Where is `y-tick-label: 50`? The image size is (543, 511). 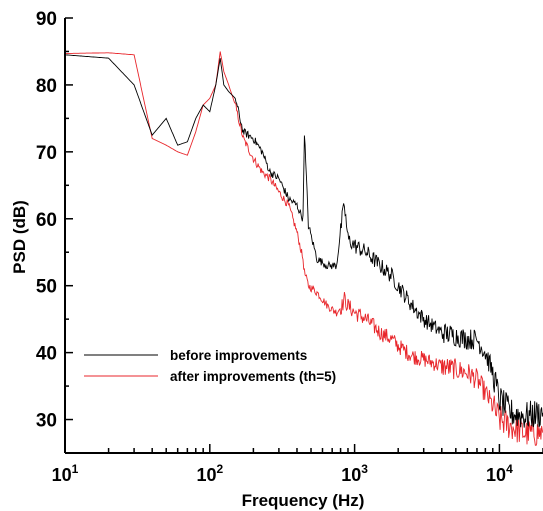 y-tick-label: 50 is located at coordinates (46, 287).